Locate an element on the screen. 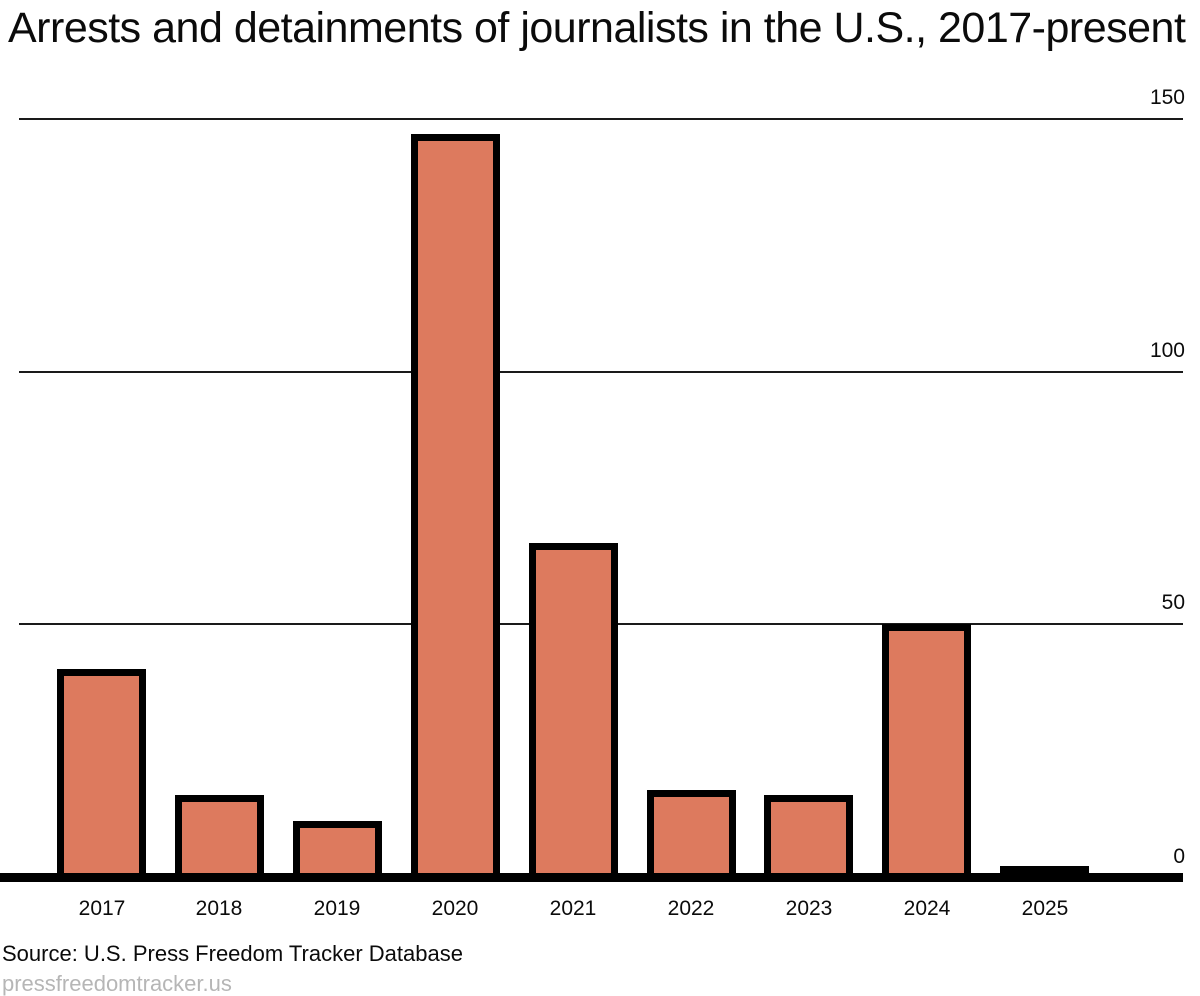 The height and width of the screenshot is (996, 1200). x-axis-label-2018: 2018 is located at coordinates (219, 908).